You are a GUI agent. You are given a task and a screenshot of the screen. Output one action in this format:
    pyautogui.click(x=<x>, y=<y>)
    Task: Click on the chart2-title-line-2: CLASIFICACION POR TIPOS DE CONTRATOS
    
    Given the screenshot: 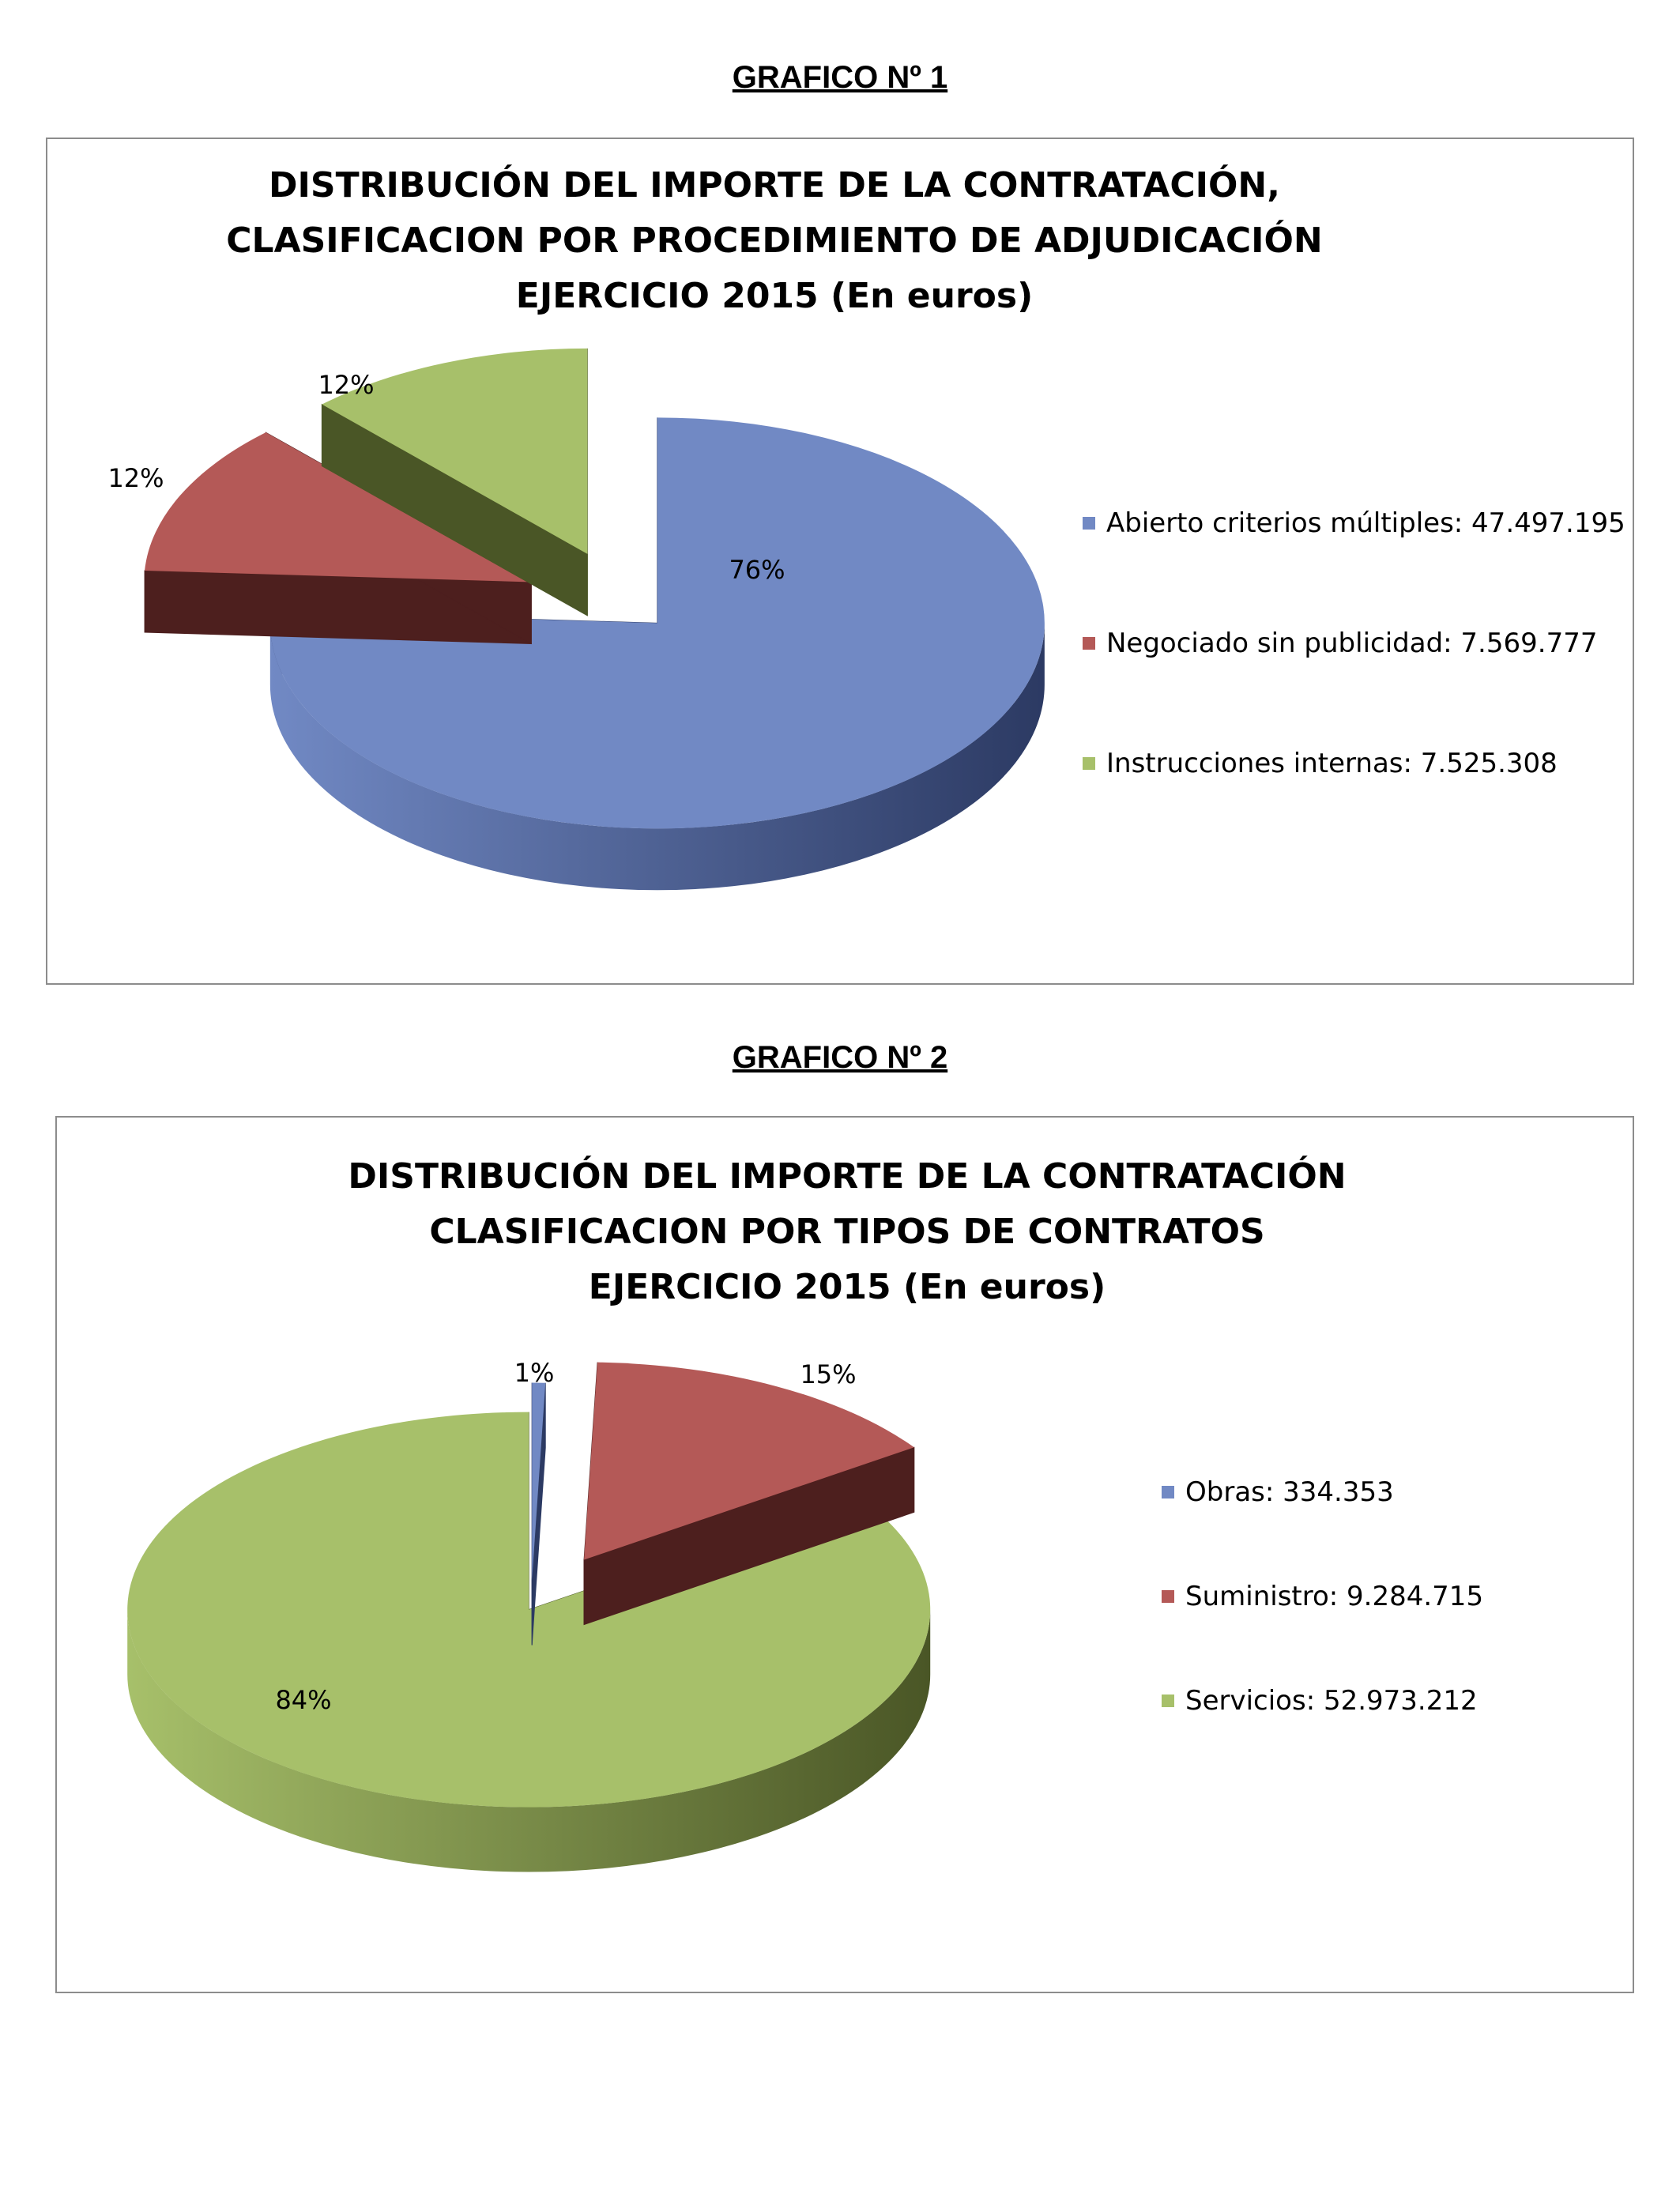 What is the action you would take?
    pyautogui.click(x=847, y=1232)
    